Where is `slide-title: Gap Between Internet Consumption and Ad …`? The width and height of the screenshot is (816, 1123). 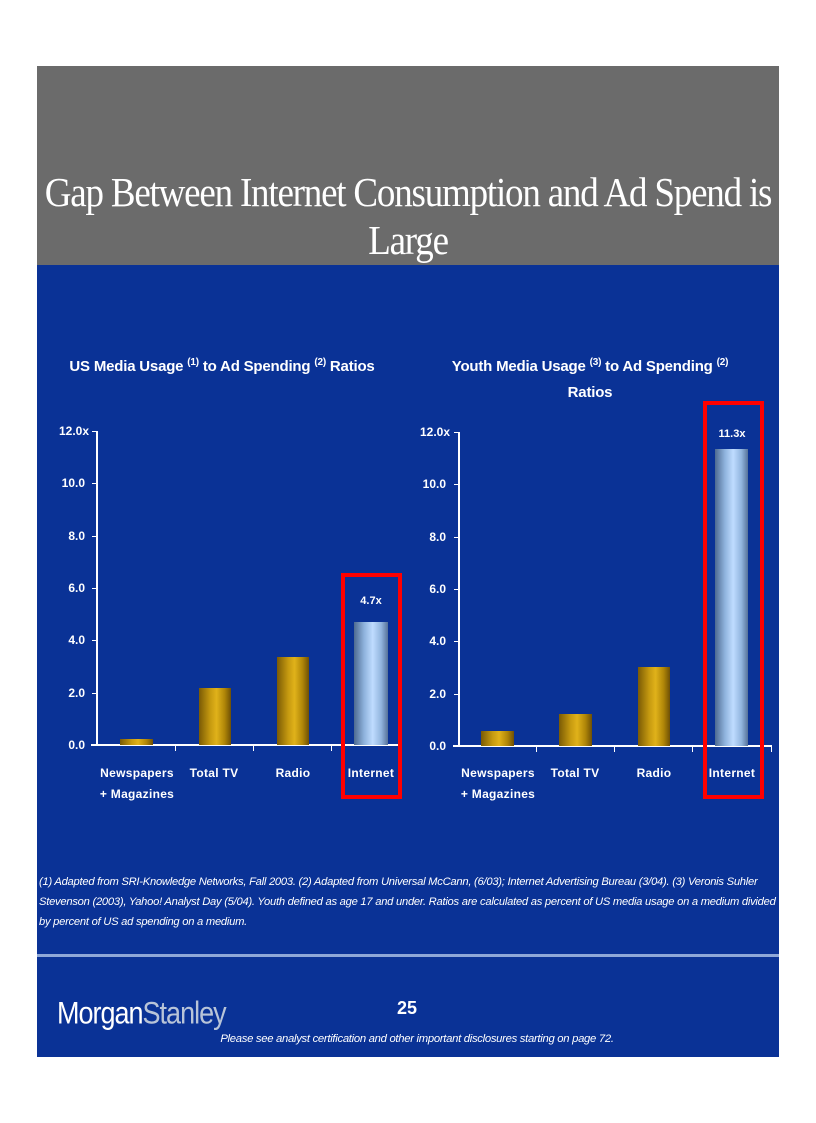
slide-title: Gap Between Internet Consumption and Ad … is located at coordinates (408, 217).